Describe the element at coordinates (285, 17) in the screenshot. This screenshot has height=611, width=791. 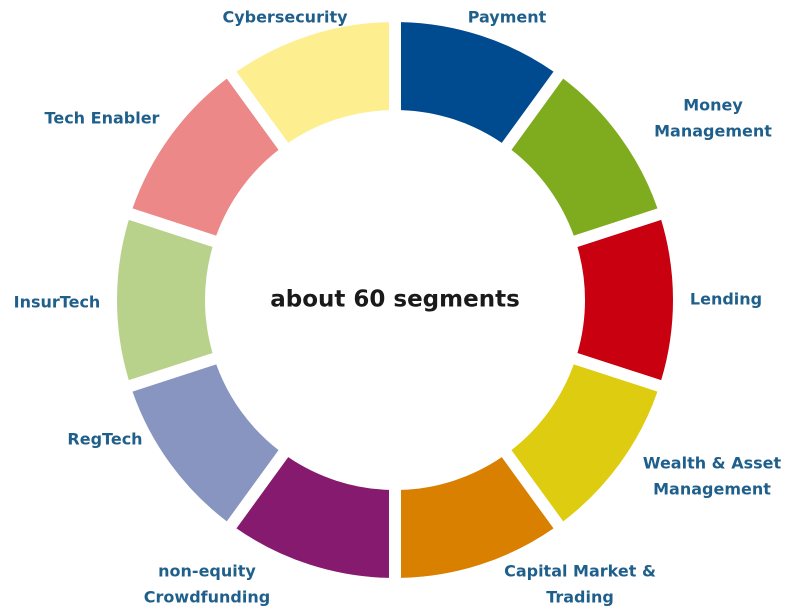
I see `segment-label: Cybersecurity` at that location.